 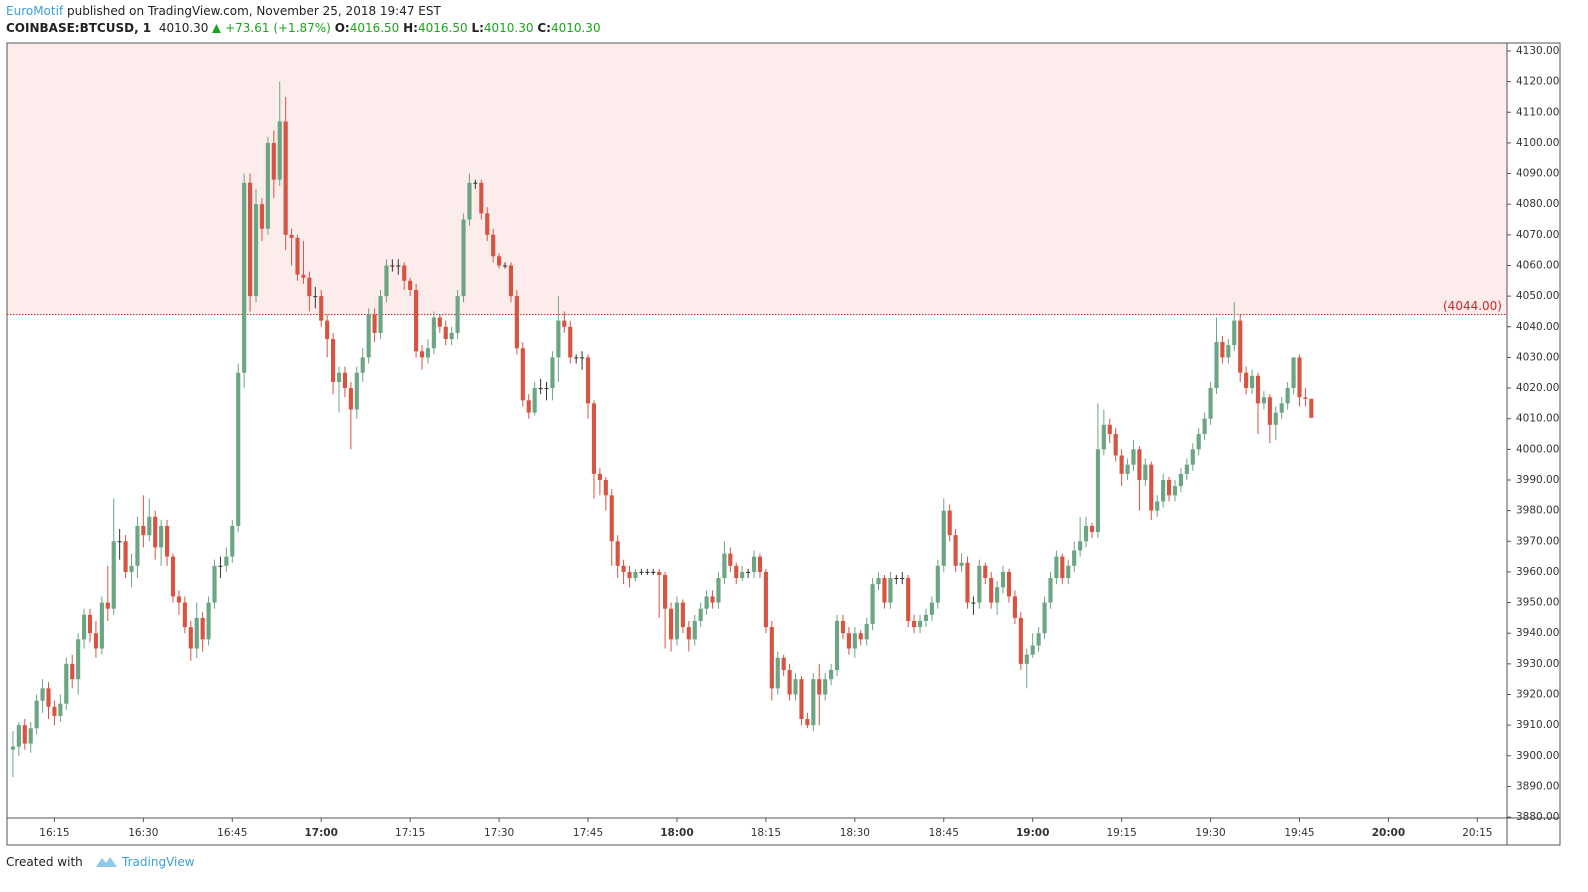 What do you see at coordinates (499, 833) in the screenshot?
I see `x-tick-label: 17:30` at bounding box center [499, 833].